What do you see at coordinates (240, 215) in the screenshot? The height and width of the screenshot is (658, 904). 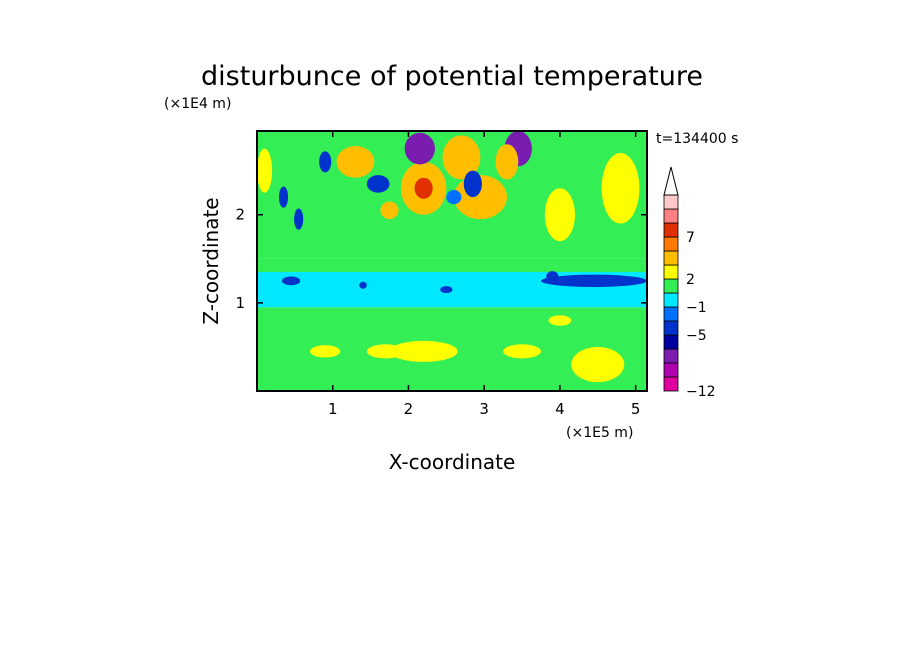 I see `y-tick-label: 2` at bounding box center [240, 215].